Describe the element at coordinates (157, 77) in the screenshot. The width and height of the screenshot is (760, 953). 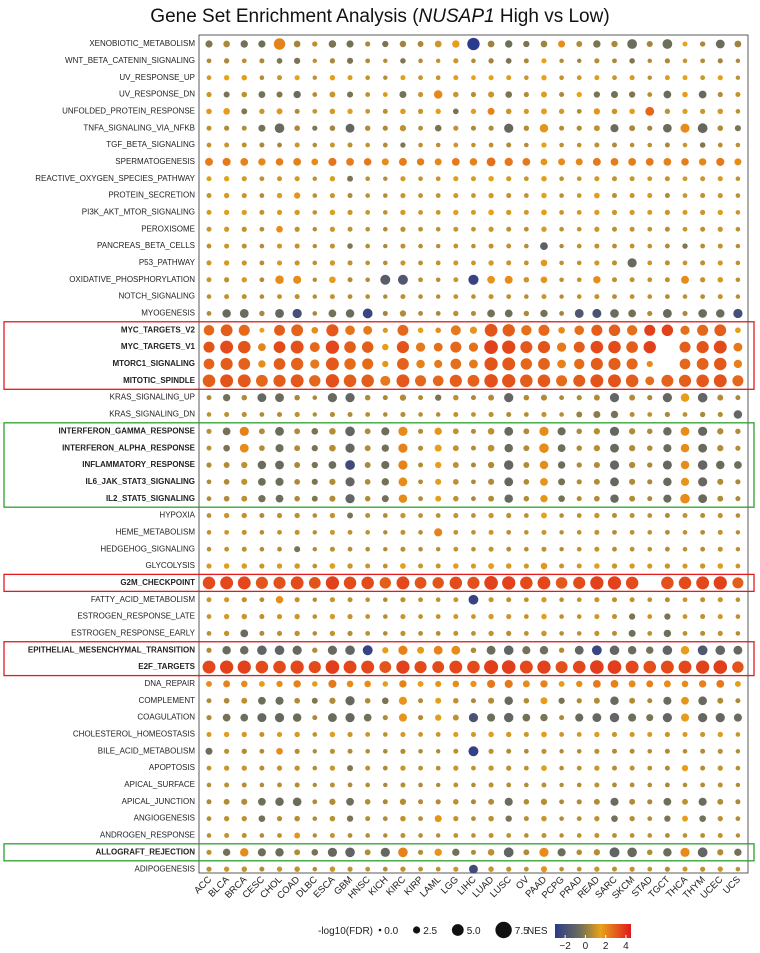
I see `row-label: UV_RESPONSE_UP` at that location.